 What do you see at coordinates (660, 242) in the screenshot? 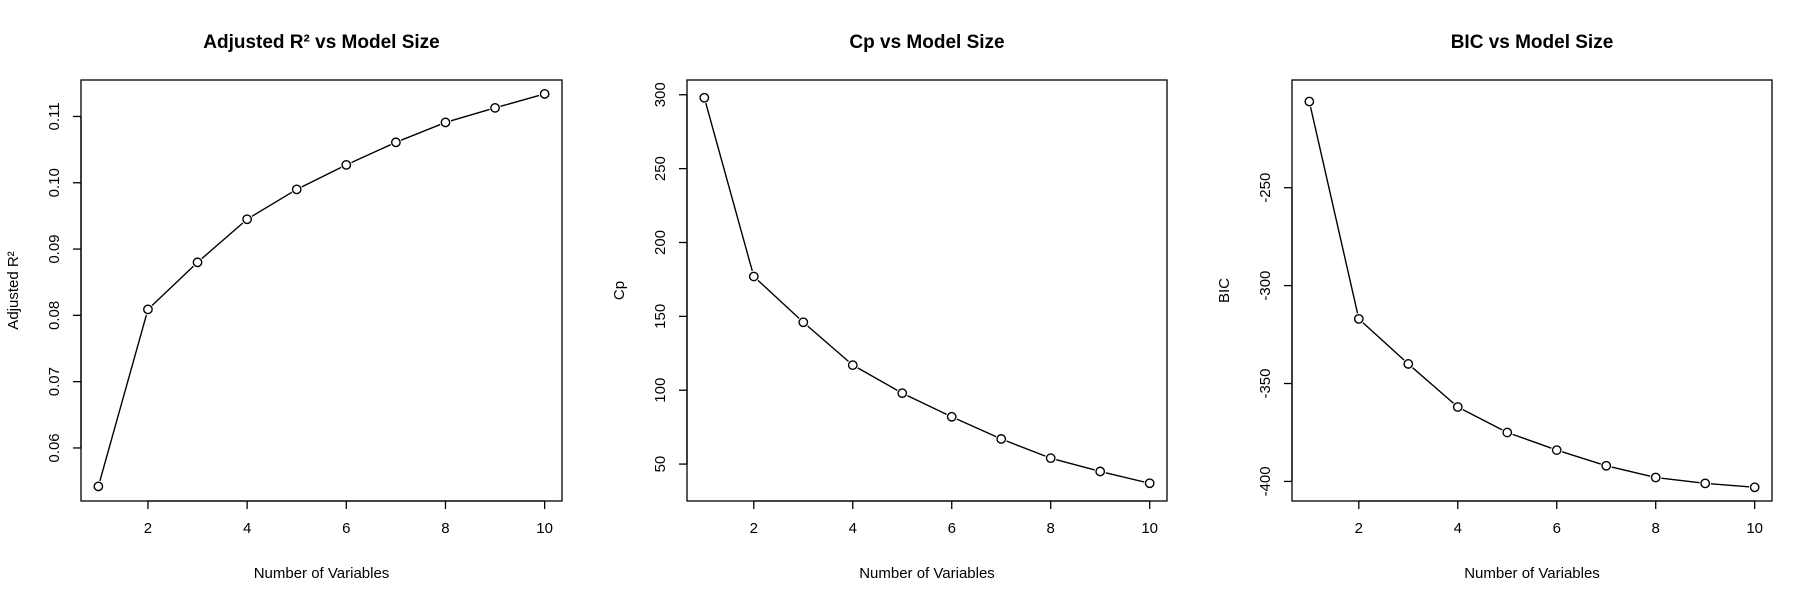
I see `y-tick-label: 200` at bounding box center [660, 242].